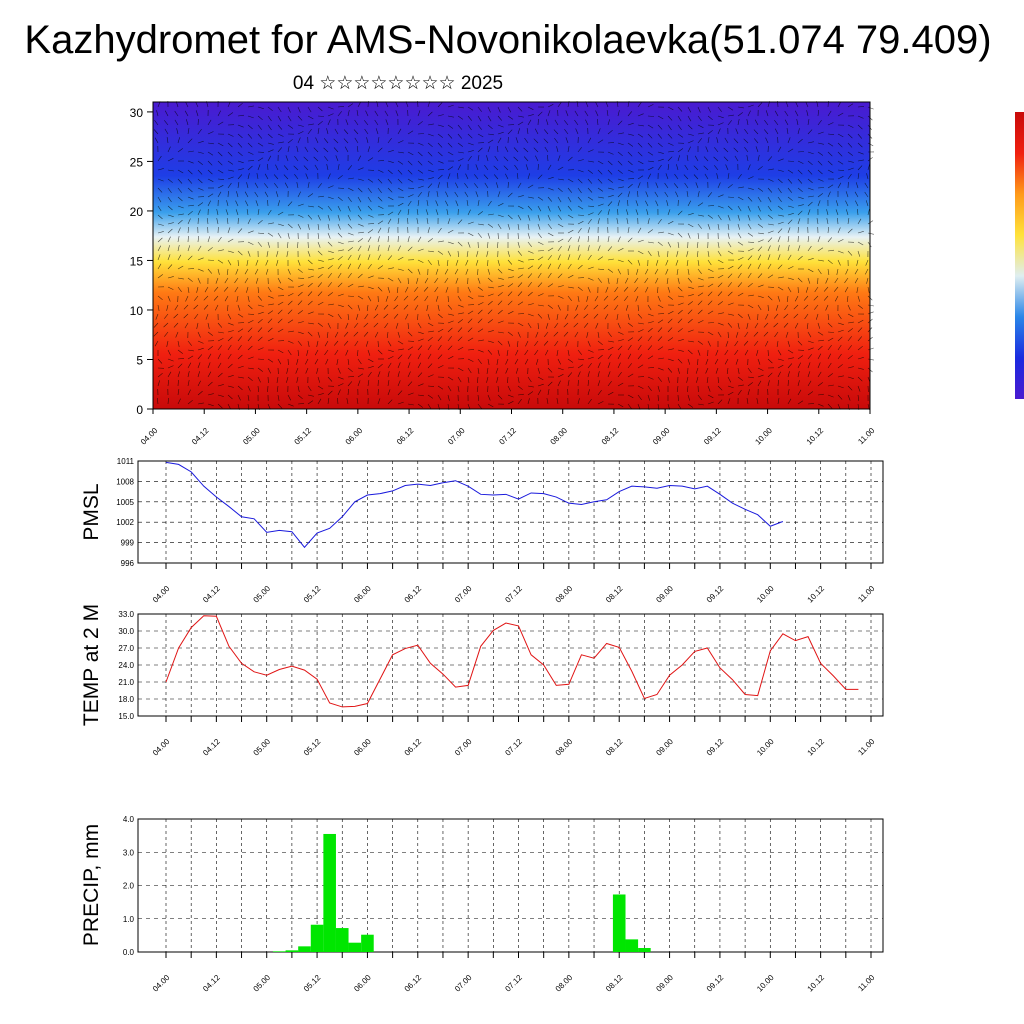  Describe the element at coordinates (463, 594) in the screenshot. I see `pmsl-xtick-label: 07.00` at that location.